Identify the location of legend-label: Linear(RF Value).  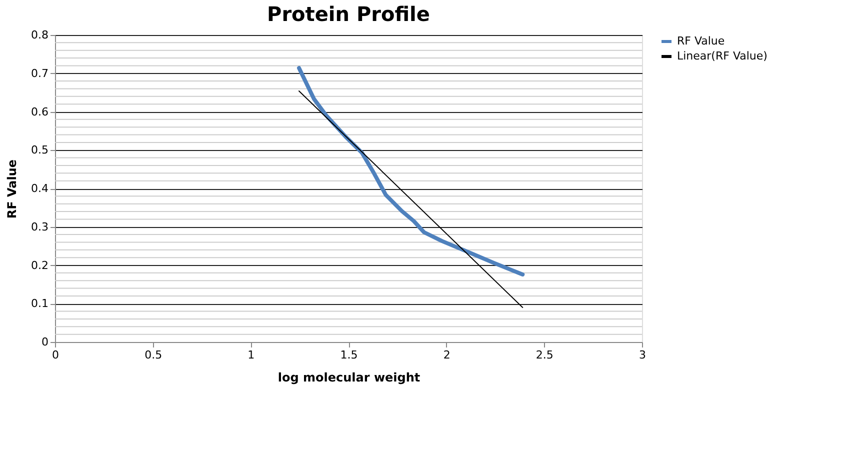
(722, 56).